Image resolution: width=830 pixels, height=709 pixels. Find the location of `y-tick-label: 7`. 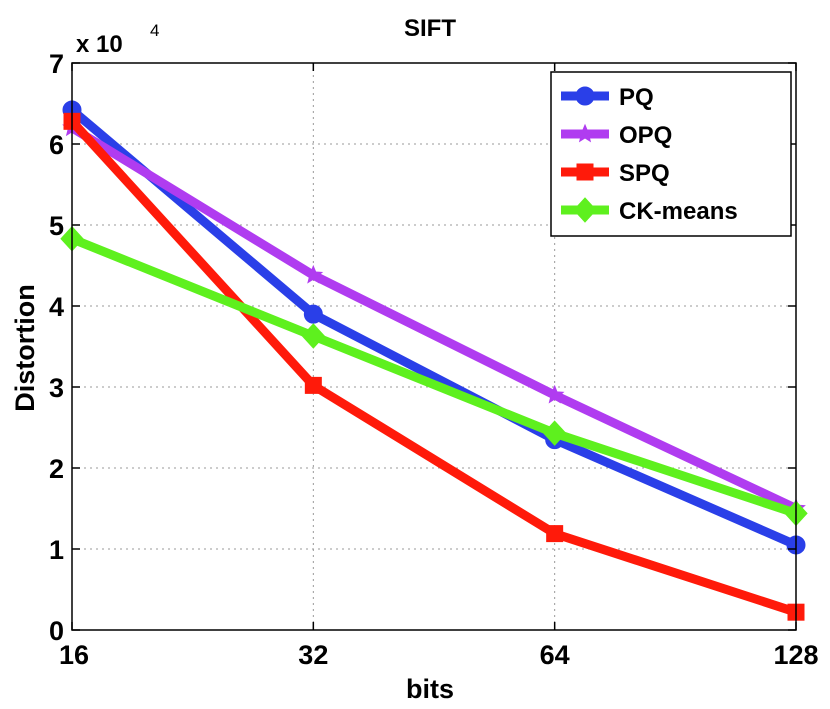

y-tick-label: 7 is located at coordinates (56, 64).